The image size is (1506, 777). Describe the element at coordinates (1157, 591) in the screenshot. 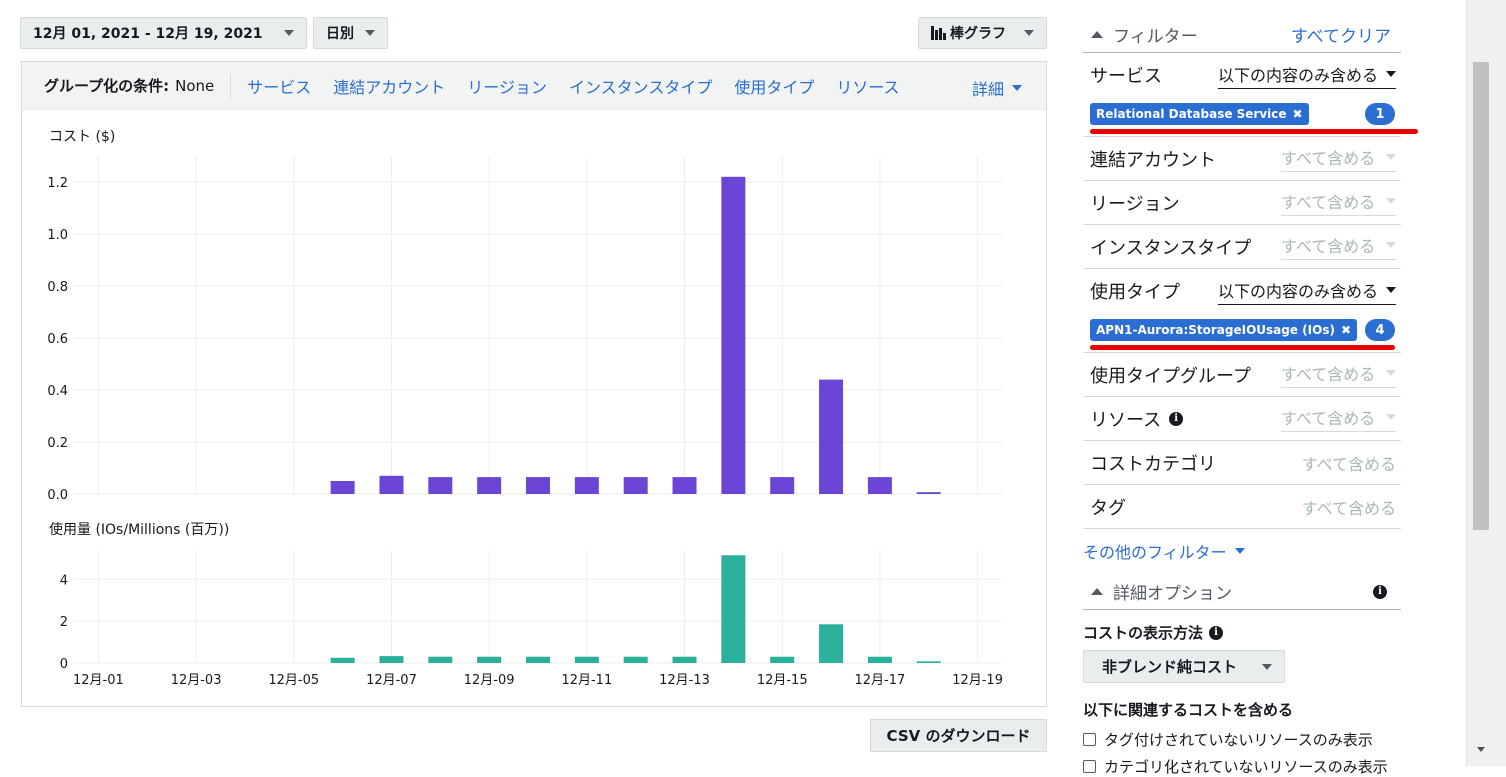

I see `advanced-options-toggle: 詳細オプション` at that location.